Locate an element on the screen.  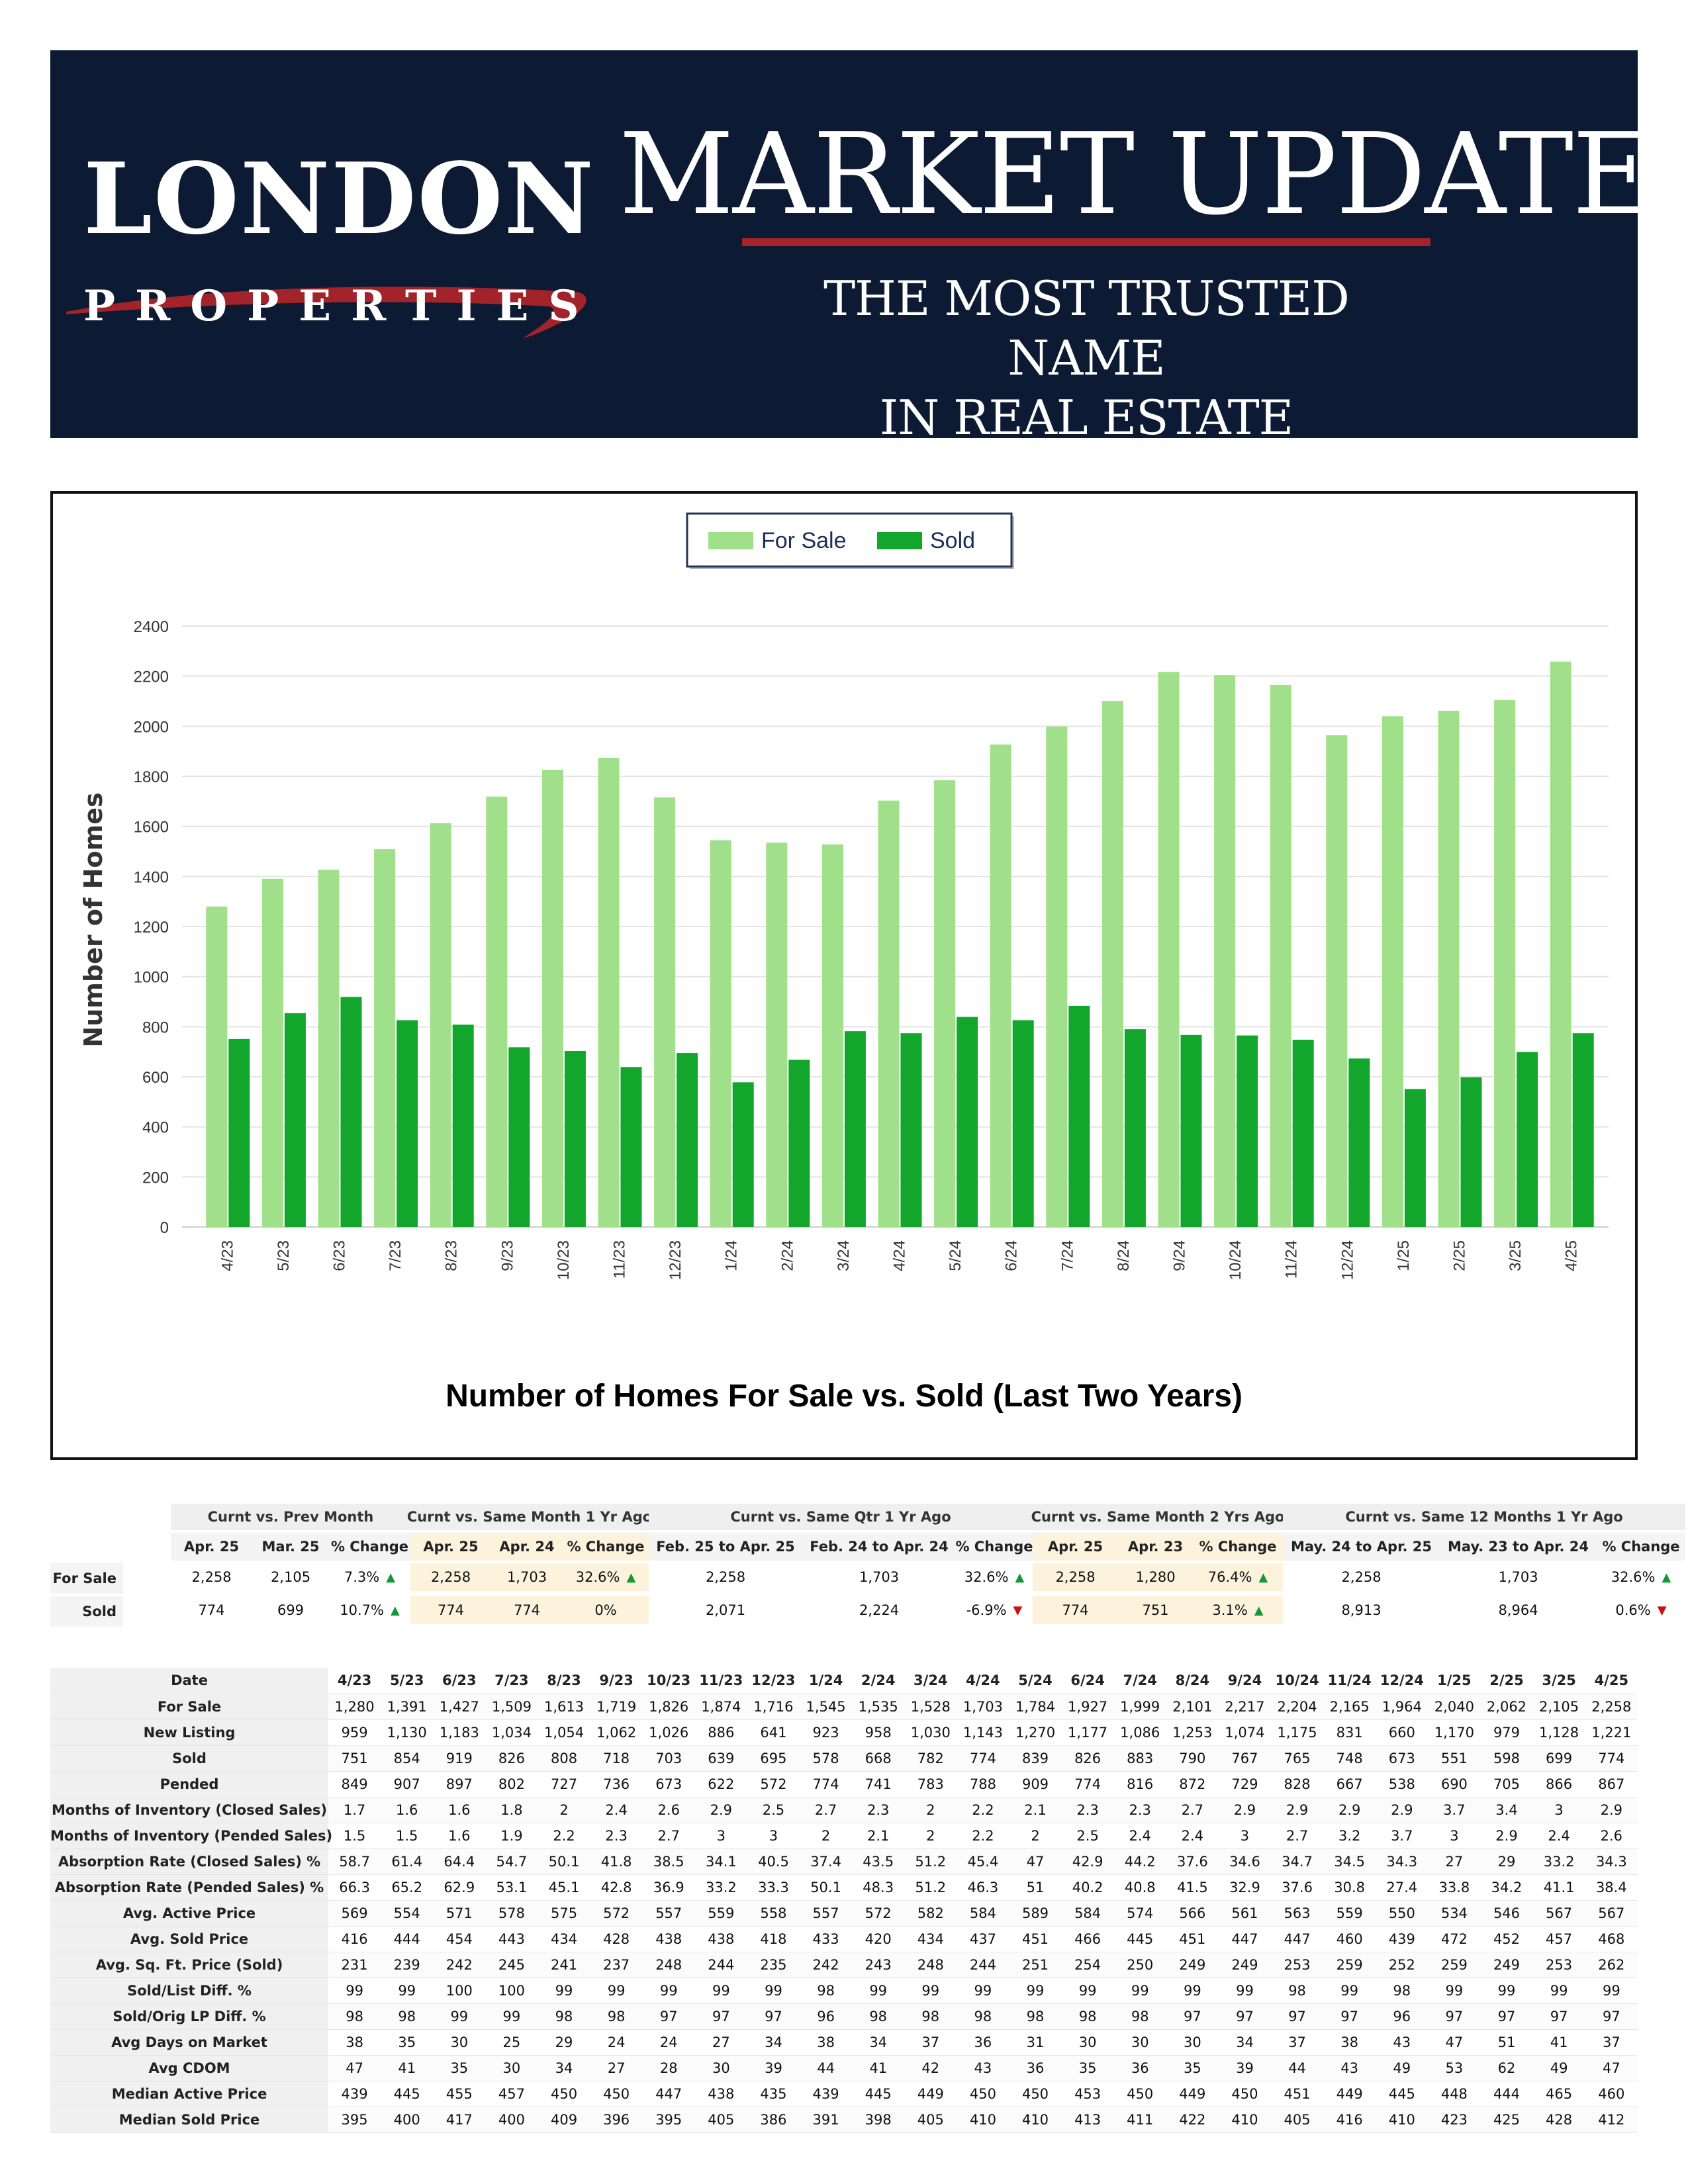
table-cell: 1,528 is located at coordinates (930, 1707).